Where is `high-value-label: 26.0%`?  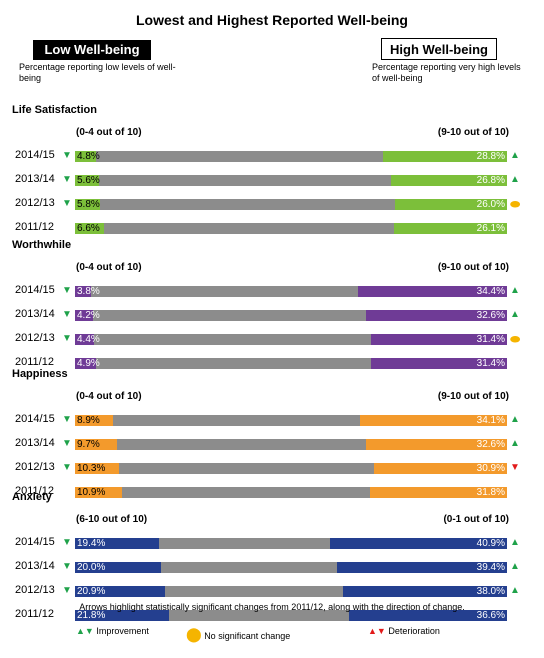
high-value-label: 26.0% is located at coordinates (490, 204).